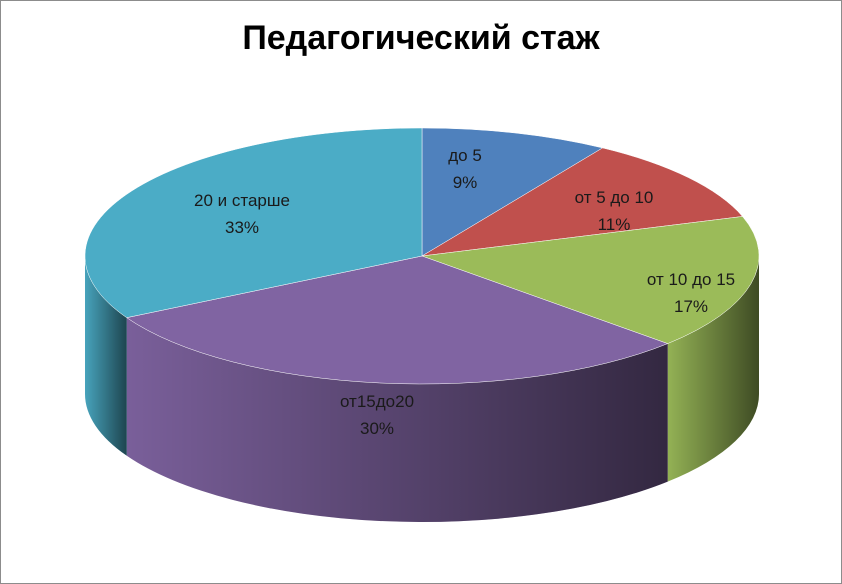 The height and width of the screenshot is (584, 842). Describe the element at coordinates (614, 224) in the screenshot. I see `slice-percent-label: 11%` at that location.